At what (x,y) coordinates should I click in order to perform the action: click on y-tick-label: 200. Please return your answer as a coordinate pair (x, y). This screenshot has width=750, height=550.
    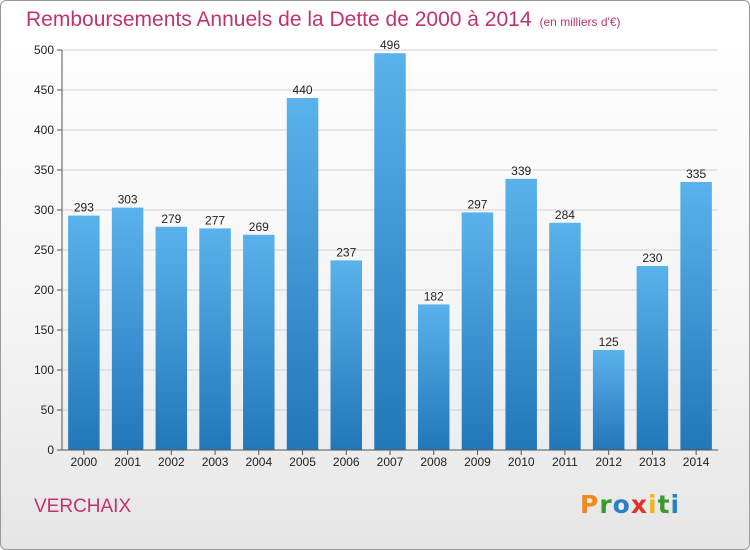
    Looking at the image, I should click on (44, 290).